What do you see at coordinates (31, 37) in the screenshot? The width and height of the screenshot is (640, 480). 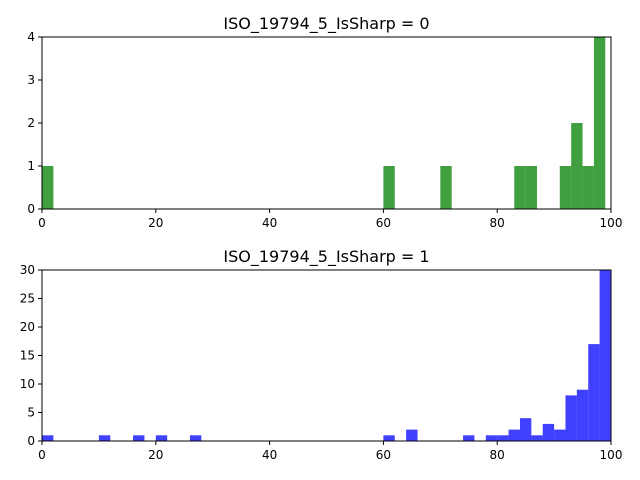 I see `y-tick-label: 4` at bounding box center [31, 37].